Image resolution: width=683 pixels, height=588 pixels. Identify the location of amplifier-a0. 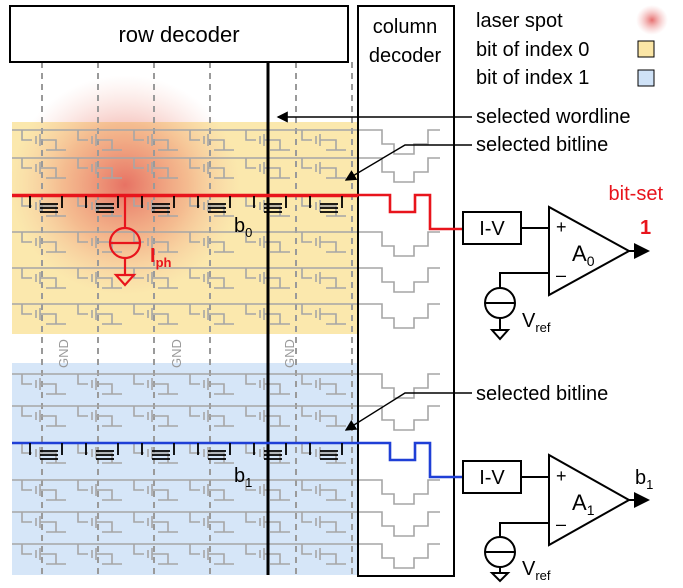
(590, 251).